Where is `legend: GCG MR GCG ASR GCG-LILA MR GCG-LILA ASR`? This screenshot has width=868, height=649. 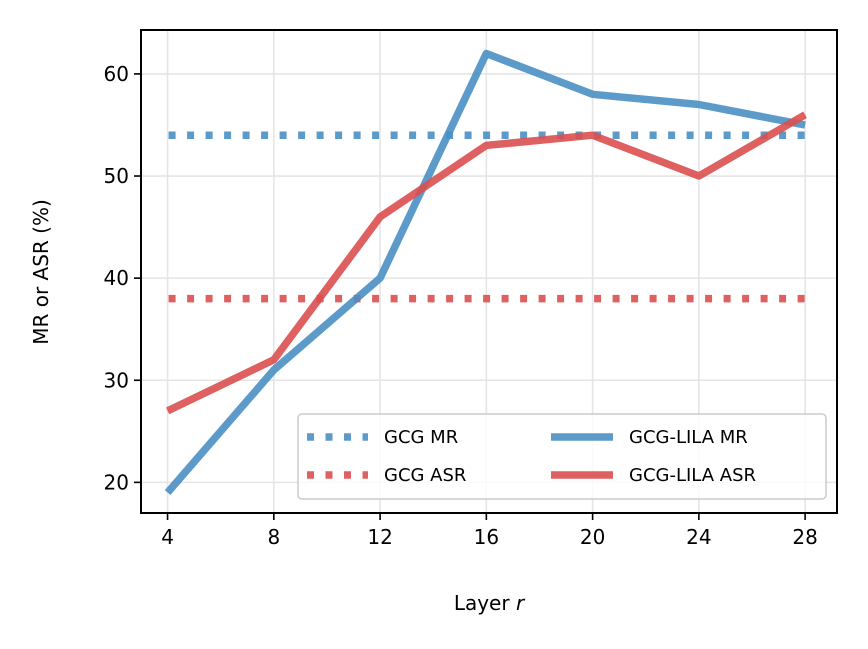 legend: GCG MR GCG ASR GCG-LILA MR GCG-LILA ASR is located at coordinates (562, 456).